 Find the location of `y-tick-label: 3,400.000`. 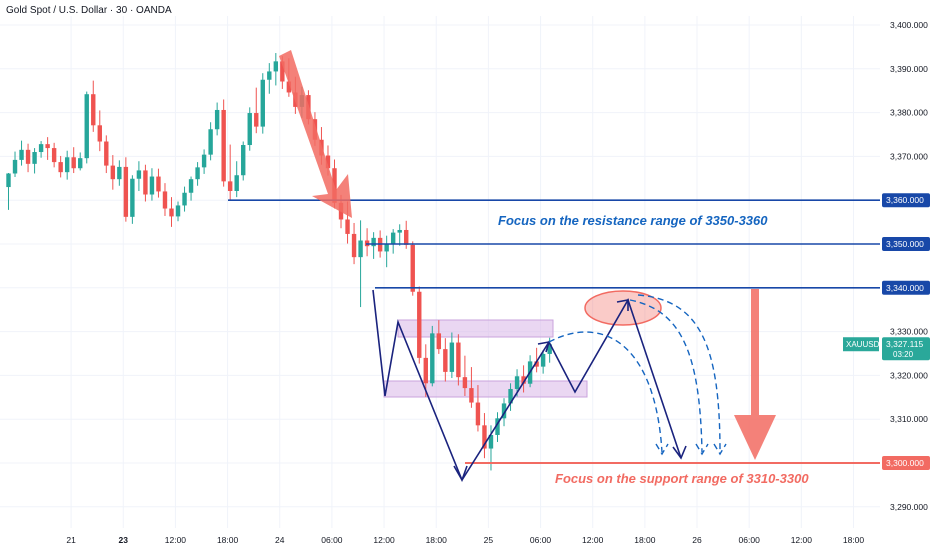

y-tick-label: 3,400.000 is located at coordinates (909, 25).